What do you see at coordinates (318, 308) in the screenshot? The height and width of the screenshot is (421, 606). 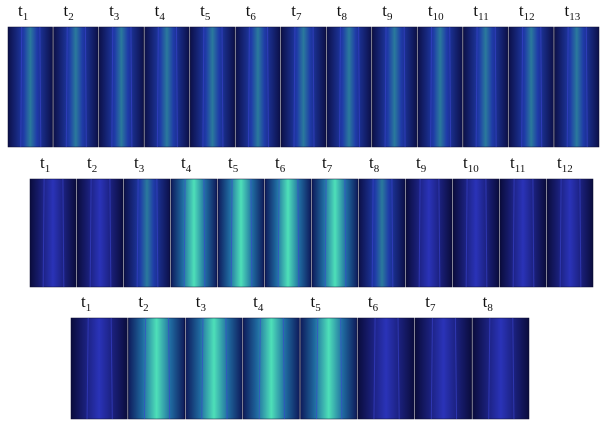 I see `label-index: 5` at bounding box center [318, 308].